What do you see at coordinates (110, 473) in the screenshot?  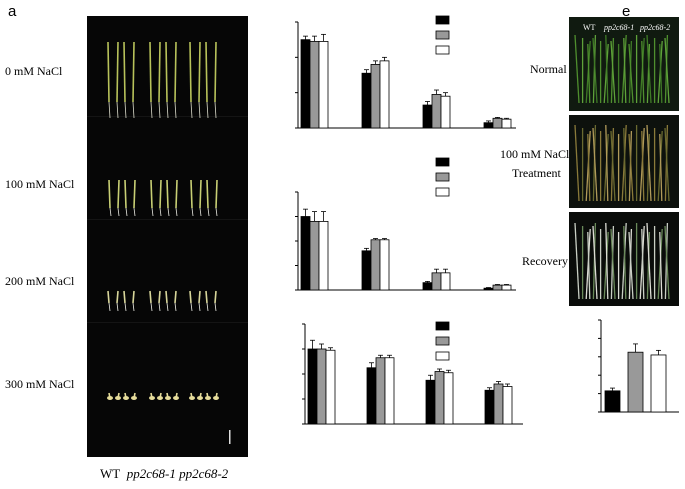 I see `caption-wt: WT` at bounding box center [110, 473].